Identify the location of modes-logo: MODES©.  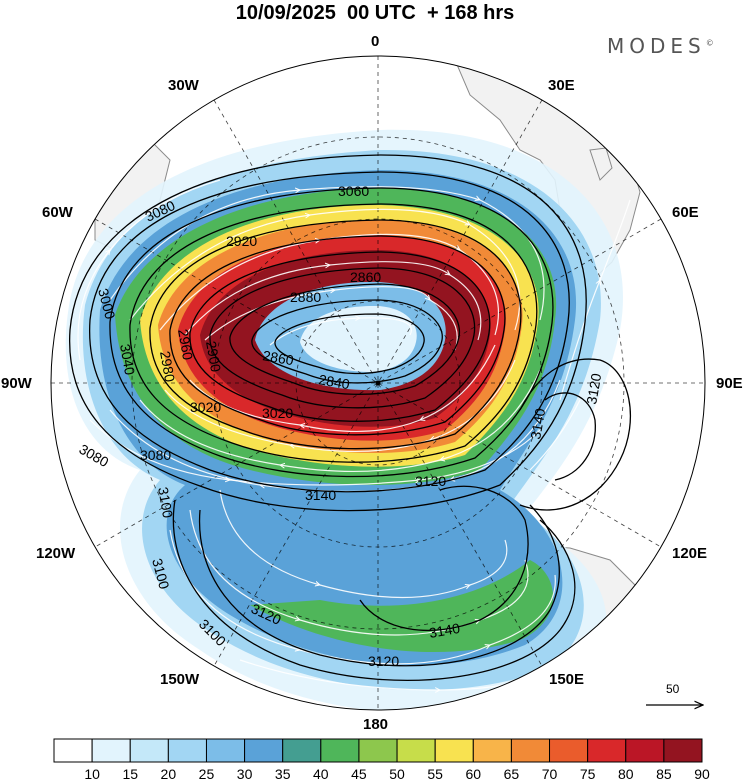
(660, 46).